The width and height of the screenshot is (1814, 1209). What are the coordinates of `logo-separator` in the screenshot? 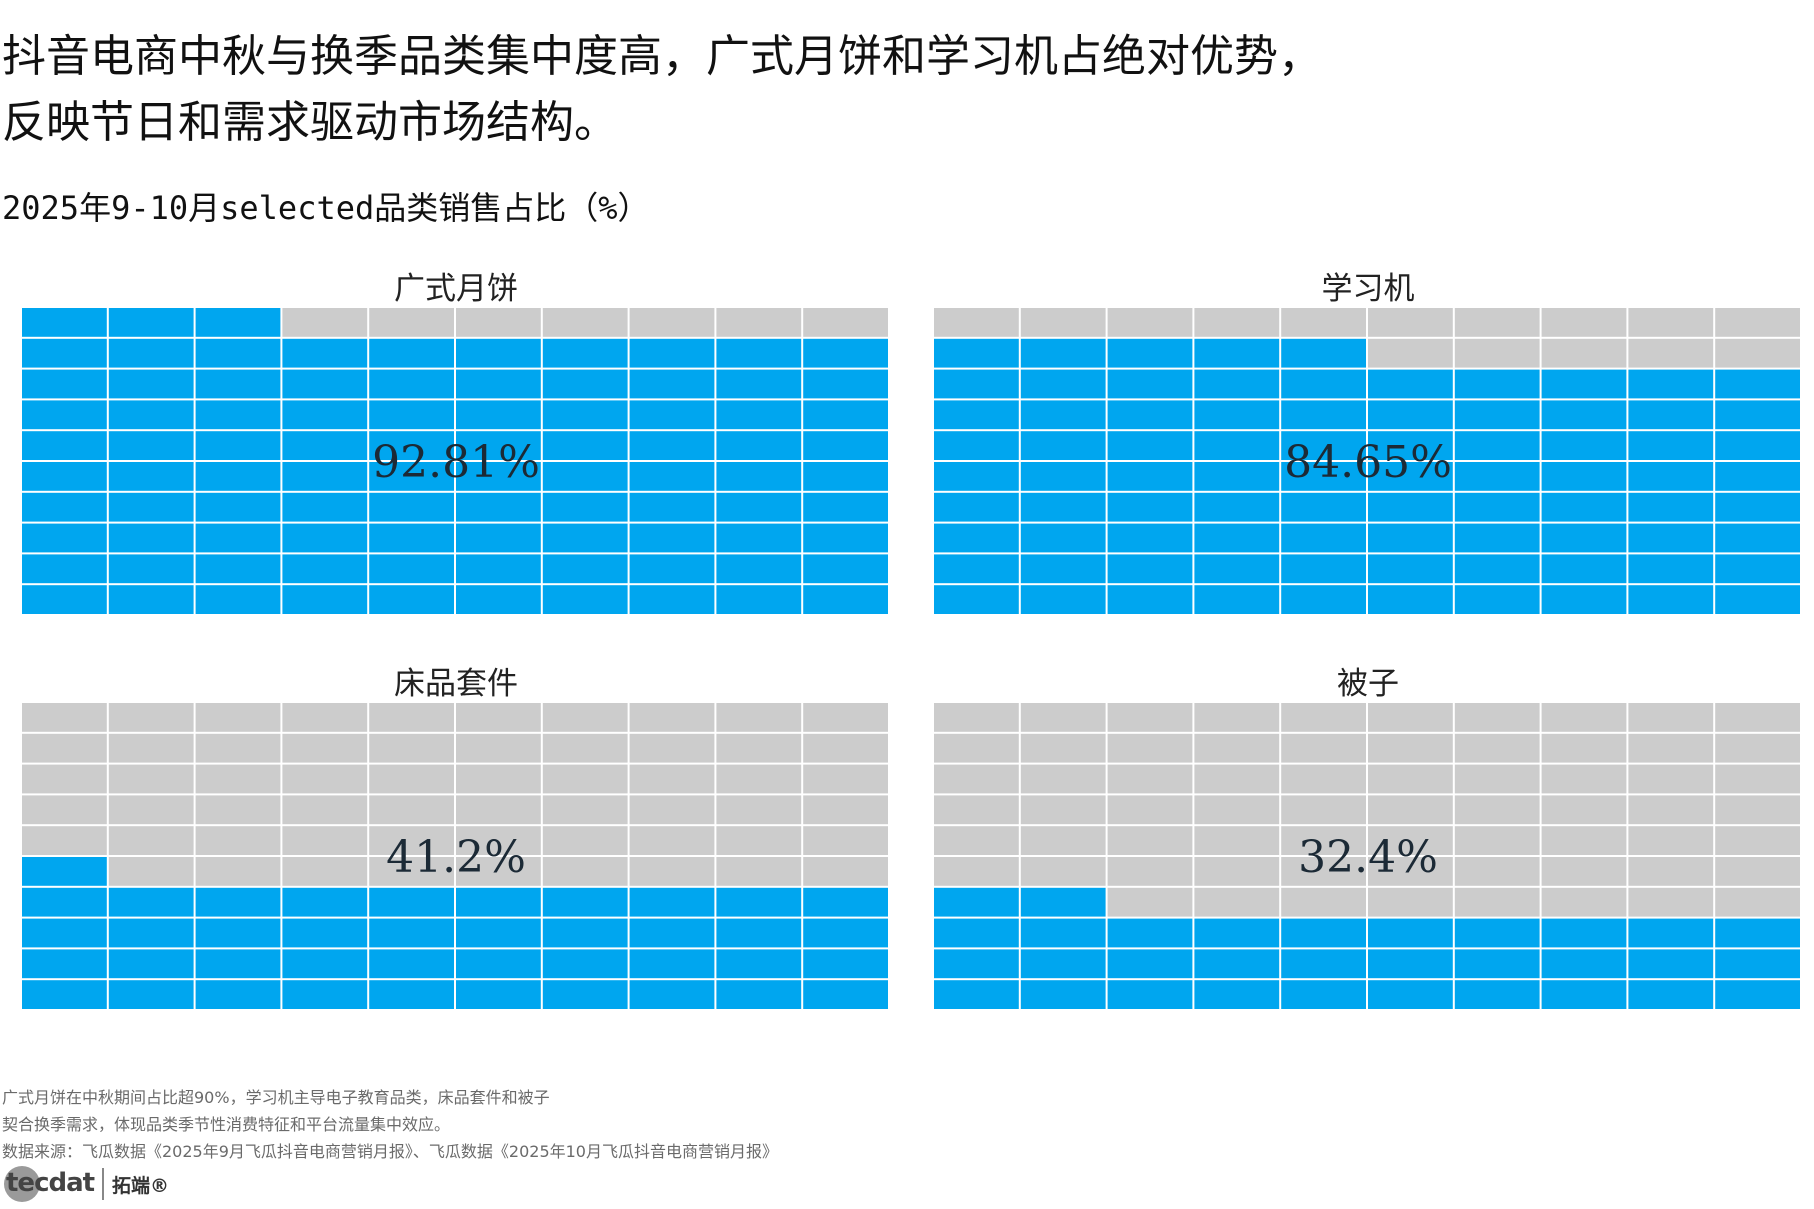 It's located at (103, 1184).